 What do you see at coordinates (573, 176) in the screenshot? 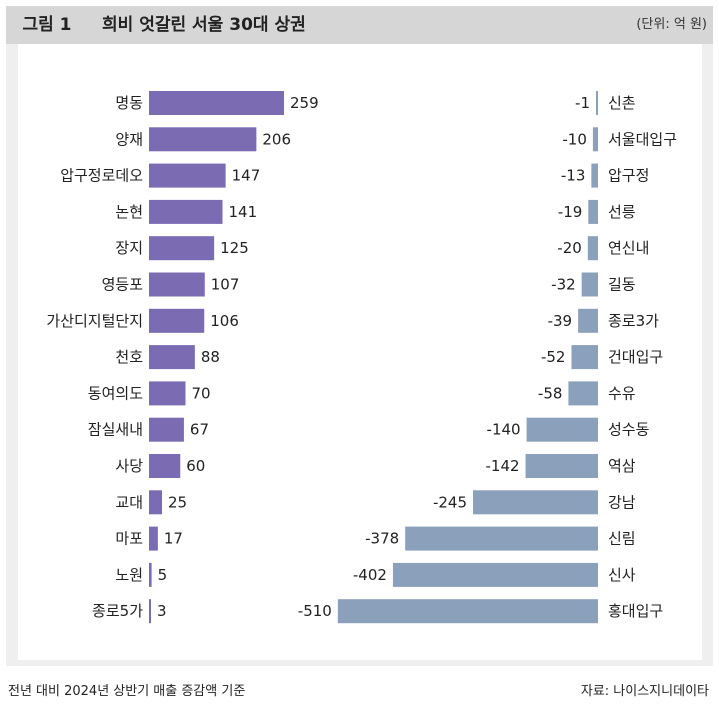
I see `data-label: -13` at bounding box center [573, 176].